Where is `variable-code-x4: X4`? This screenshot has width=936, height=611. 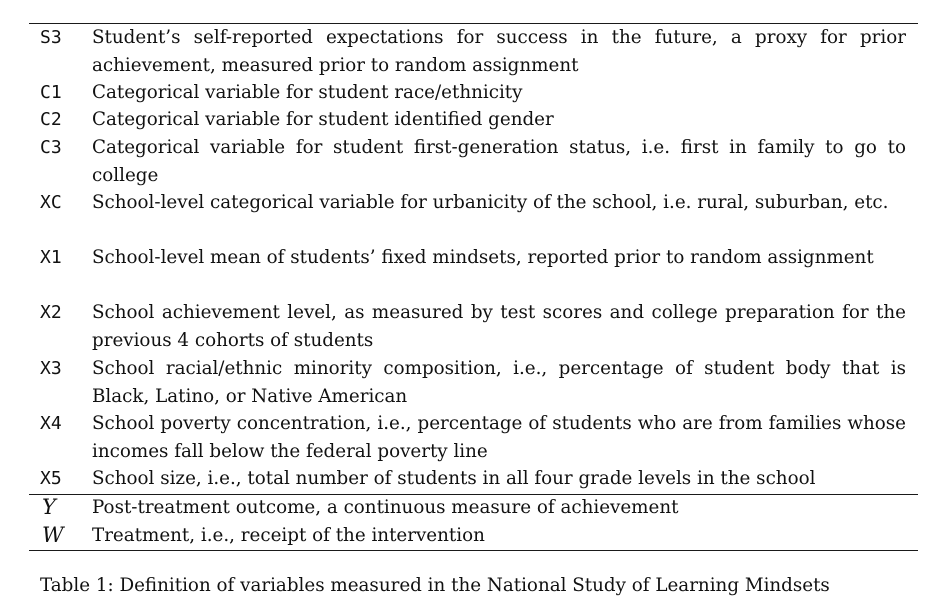 variable-code-x4: X4 is located at coordinates (51, 423).